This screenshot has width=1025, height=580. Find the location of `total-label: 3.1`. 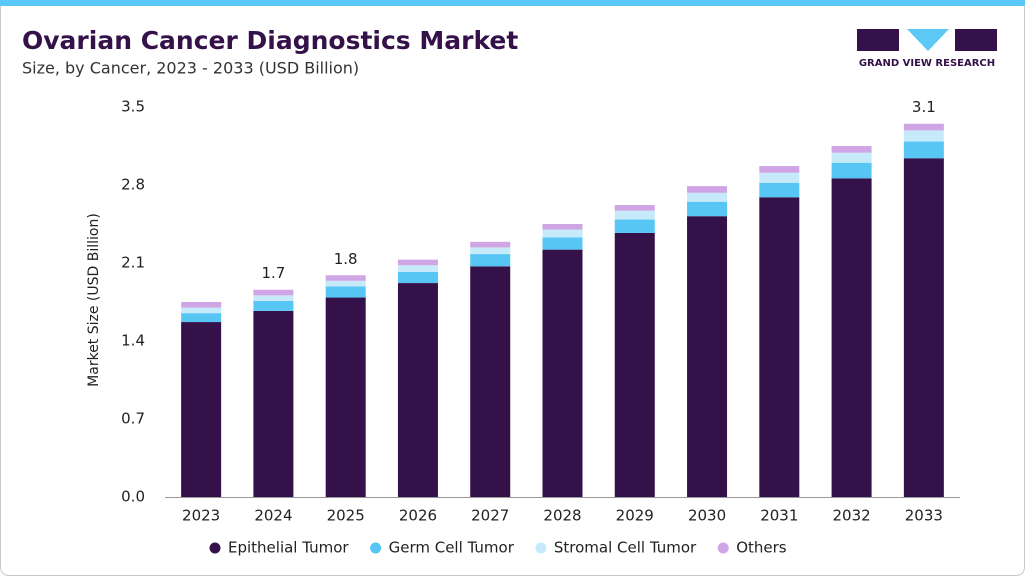

total-label: 3.1 is located at coordinates (924, 107).